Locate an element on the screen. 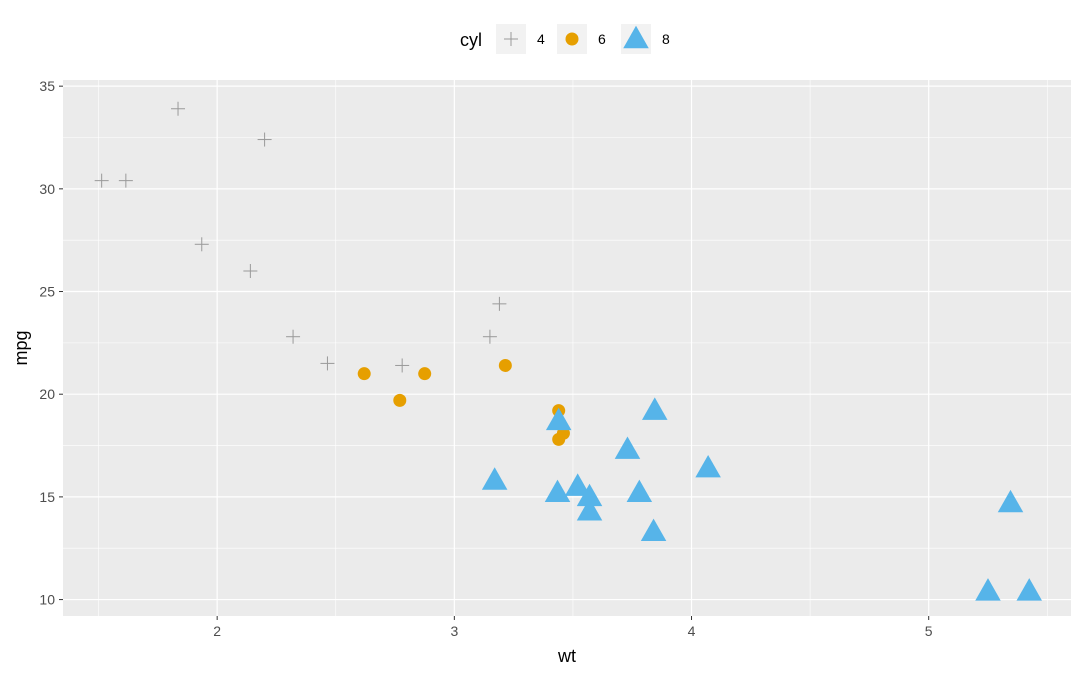 This screenshot has height=675, width=1080. y-tick-label: 30 is located at coordinates (47, 189).